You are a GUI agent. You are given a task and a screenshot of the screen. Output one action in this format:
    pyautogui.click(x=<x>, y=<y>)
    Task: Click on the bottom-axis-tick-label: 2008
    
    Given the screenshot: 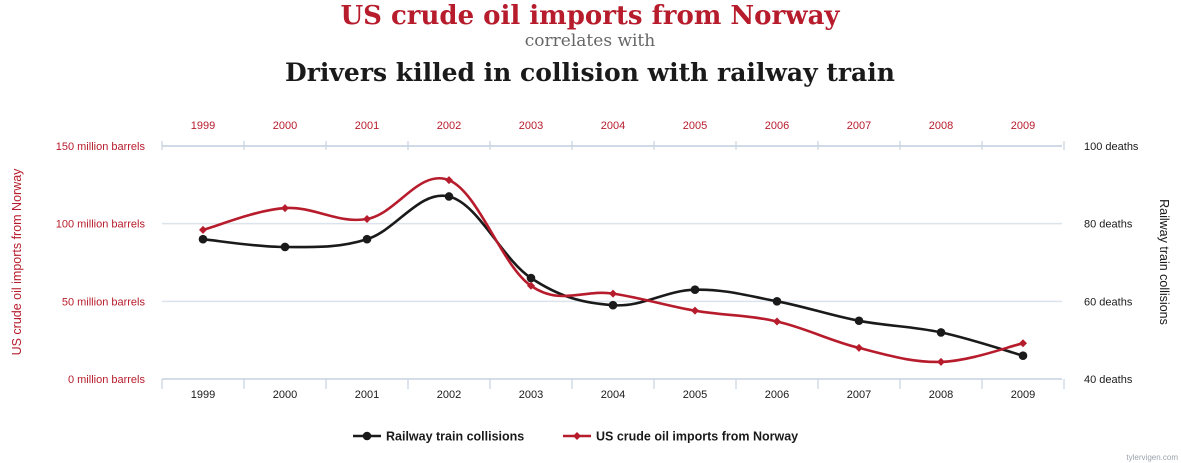 What is the action you would take?
    pyautogui.click(x=941, y=395)
    